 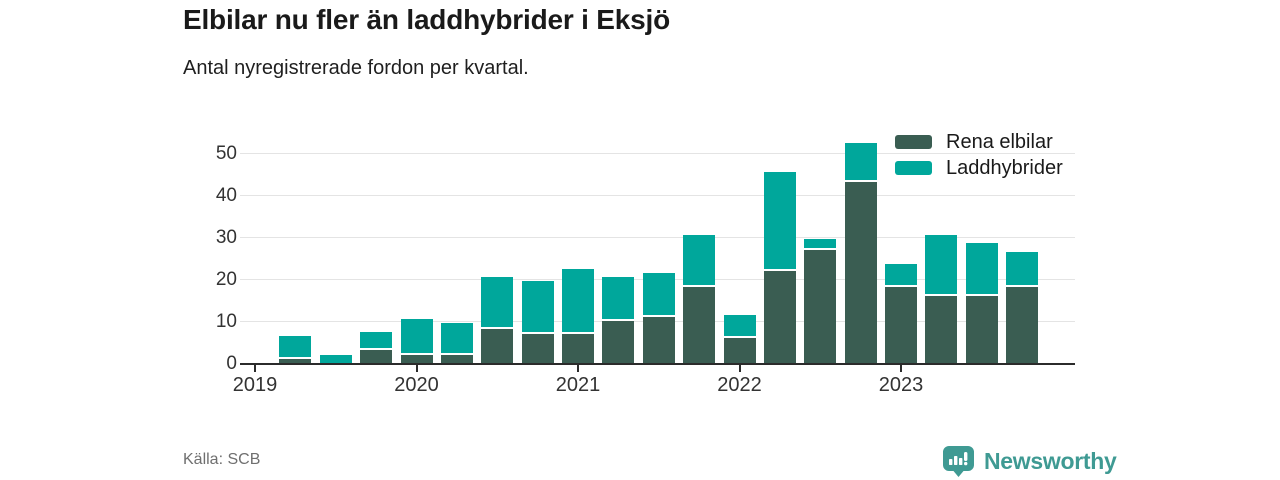 I want to click on bar-2021-q4, so click(x=699, y=299).